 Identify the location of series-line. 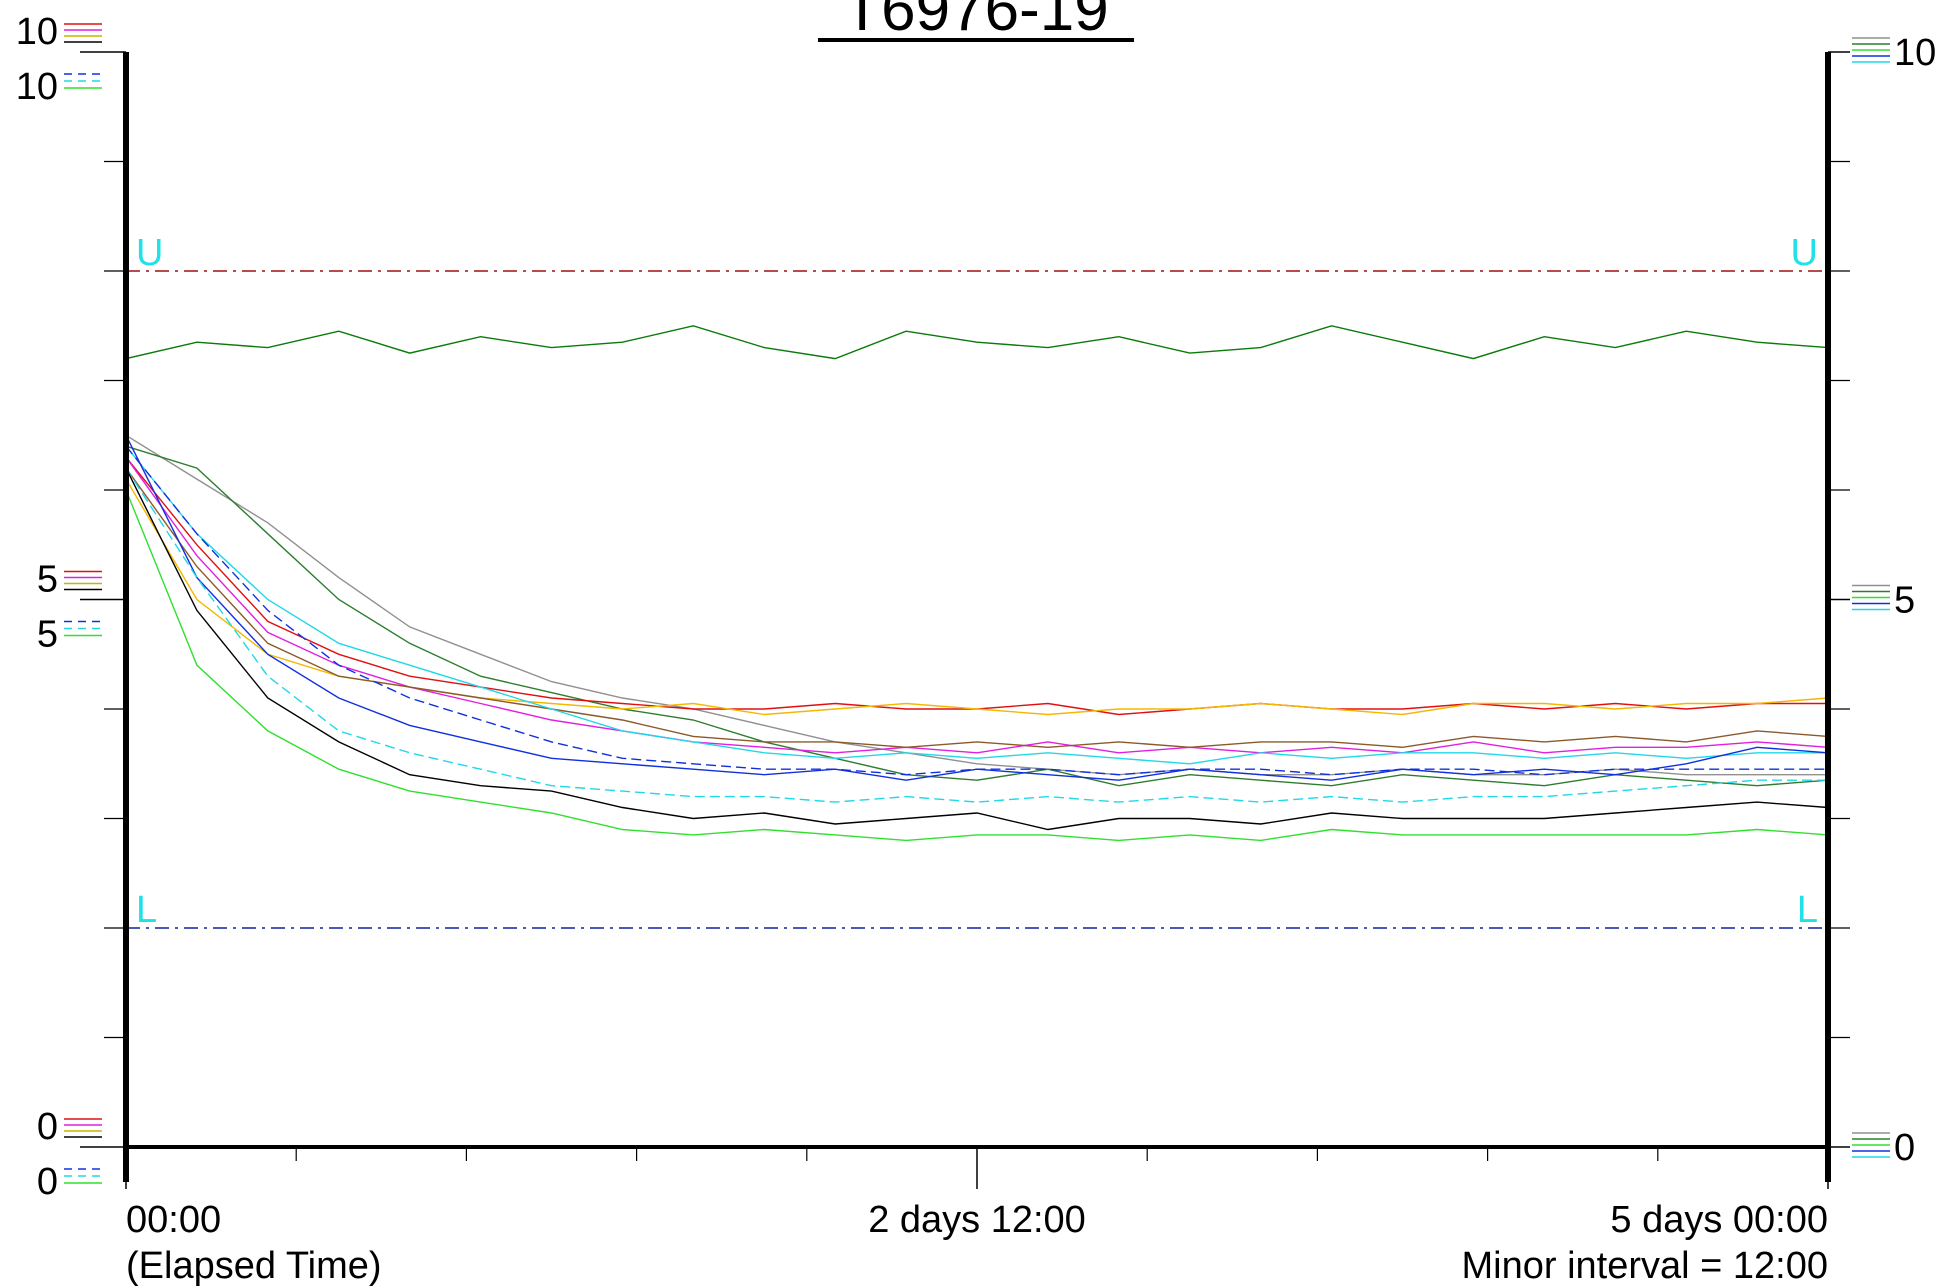
(977, 342).